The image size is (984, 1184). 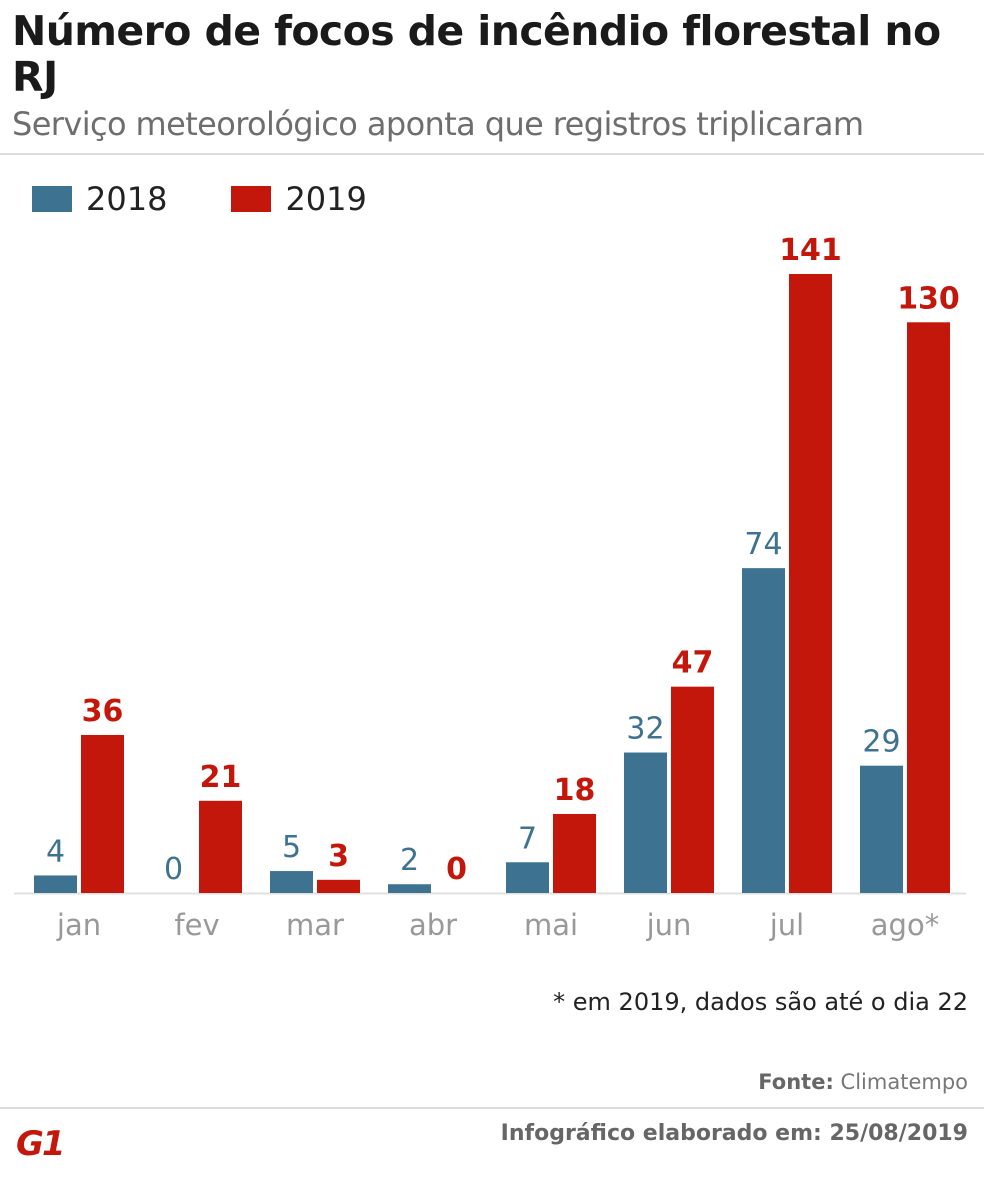 What do you see at coordinates (409, 888) in the screenshot?
I see `bar-2018-abr` at bounding box center [409, 888].